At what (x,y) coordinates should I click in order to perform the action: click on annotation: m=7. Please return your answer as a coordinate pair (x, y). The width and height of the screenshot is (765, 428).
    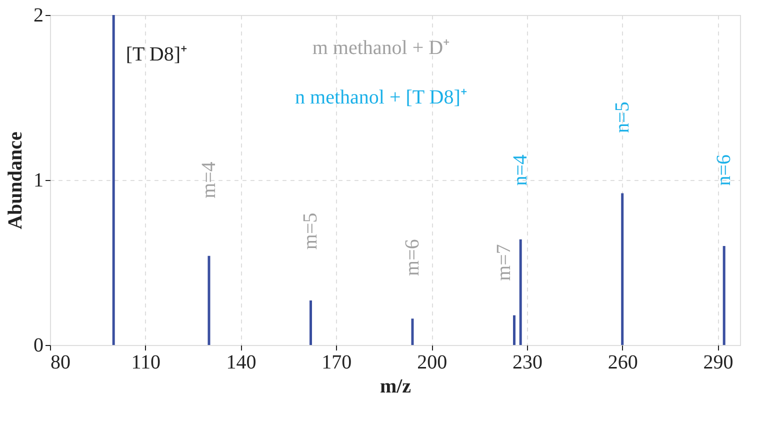
    Looking at the image, I should click on (504, 262).